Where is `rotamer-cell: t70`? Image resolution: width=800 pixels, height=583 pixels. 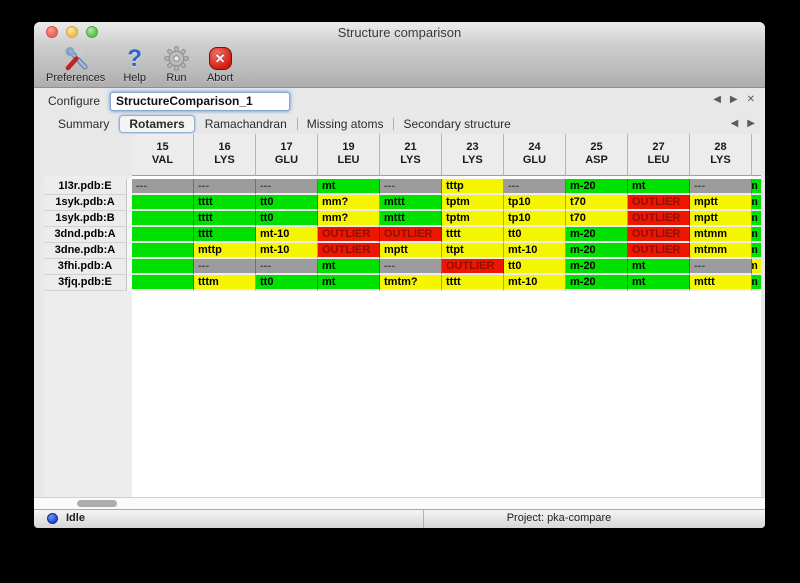 rotamer-cell: t70 is located at coordinates (597, 203).